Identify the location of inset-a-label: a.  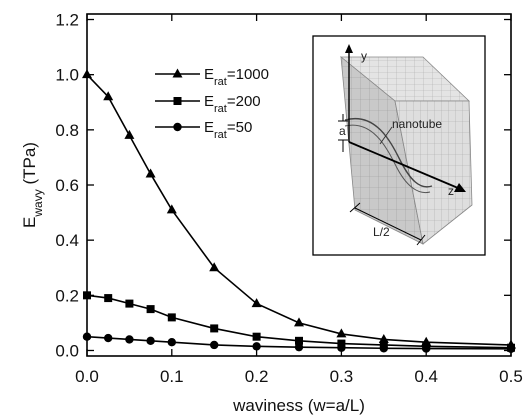
(342, 131).